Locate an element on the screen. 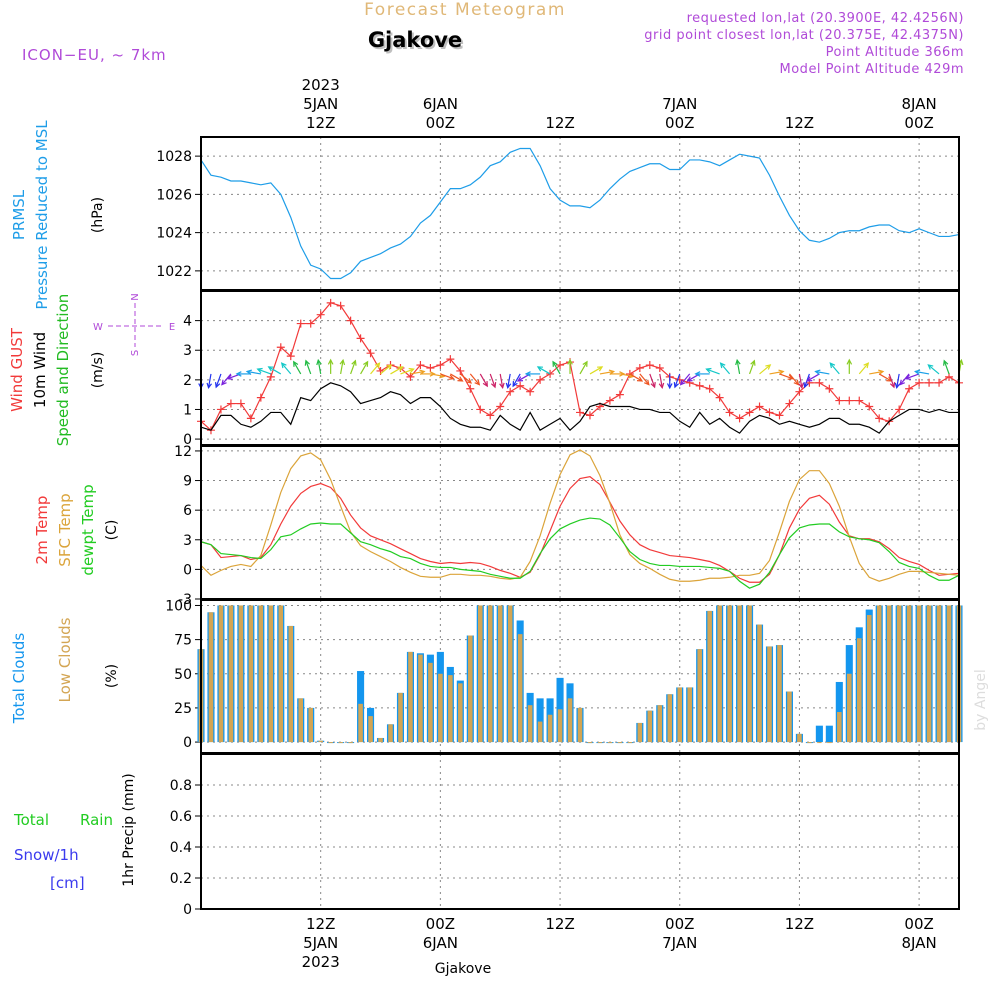 The width and height of the screenshot is (1000, 1000). station-title-shadow: Gjakove is located at coordinates (417, 42).